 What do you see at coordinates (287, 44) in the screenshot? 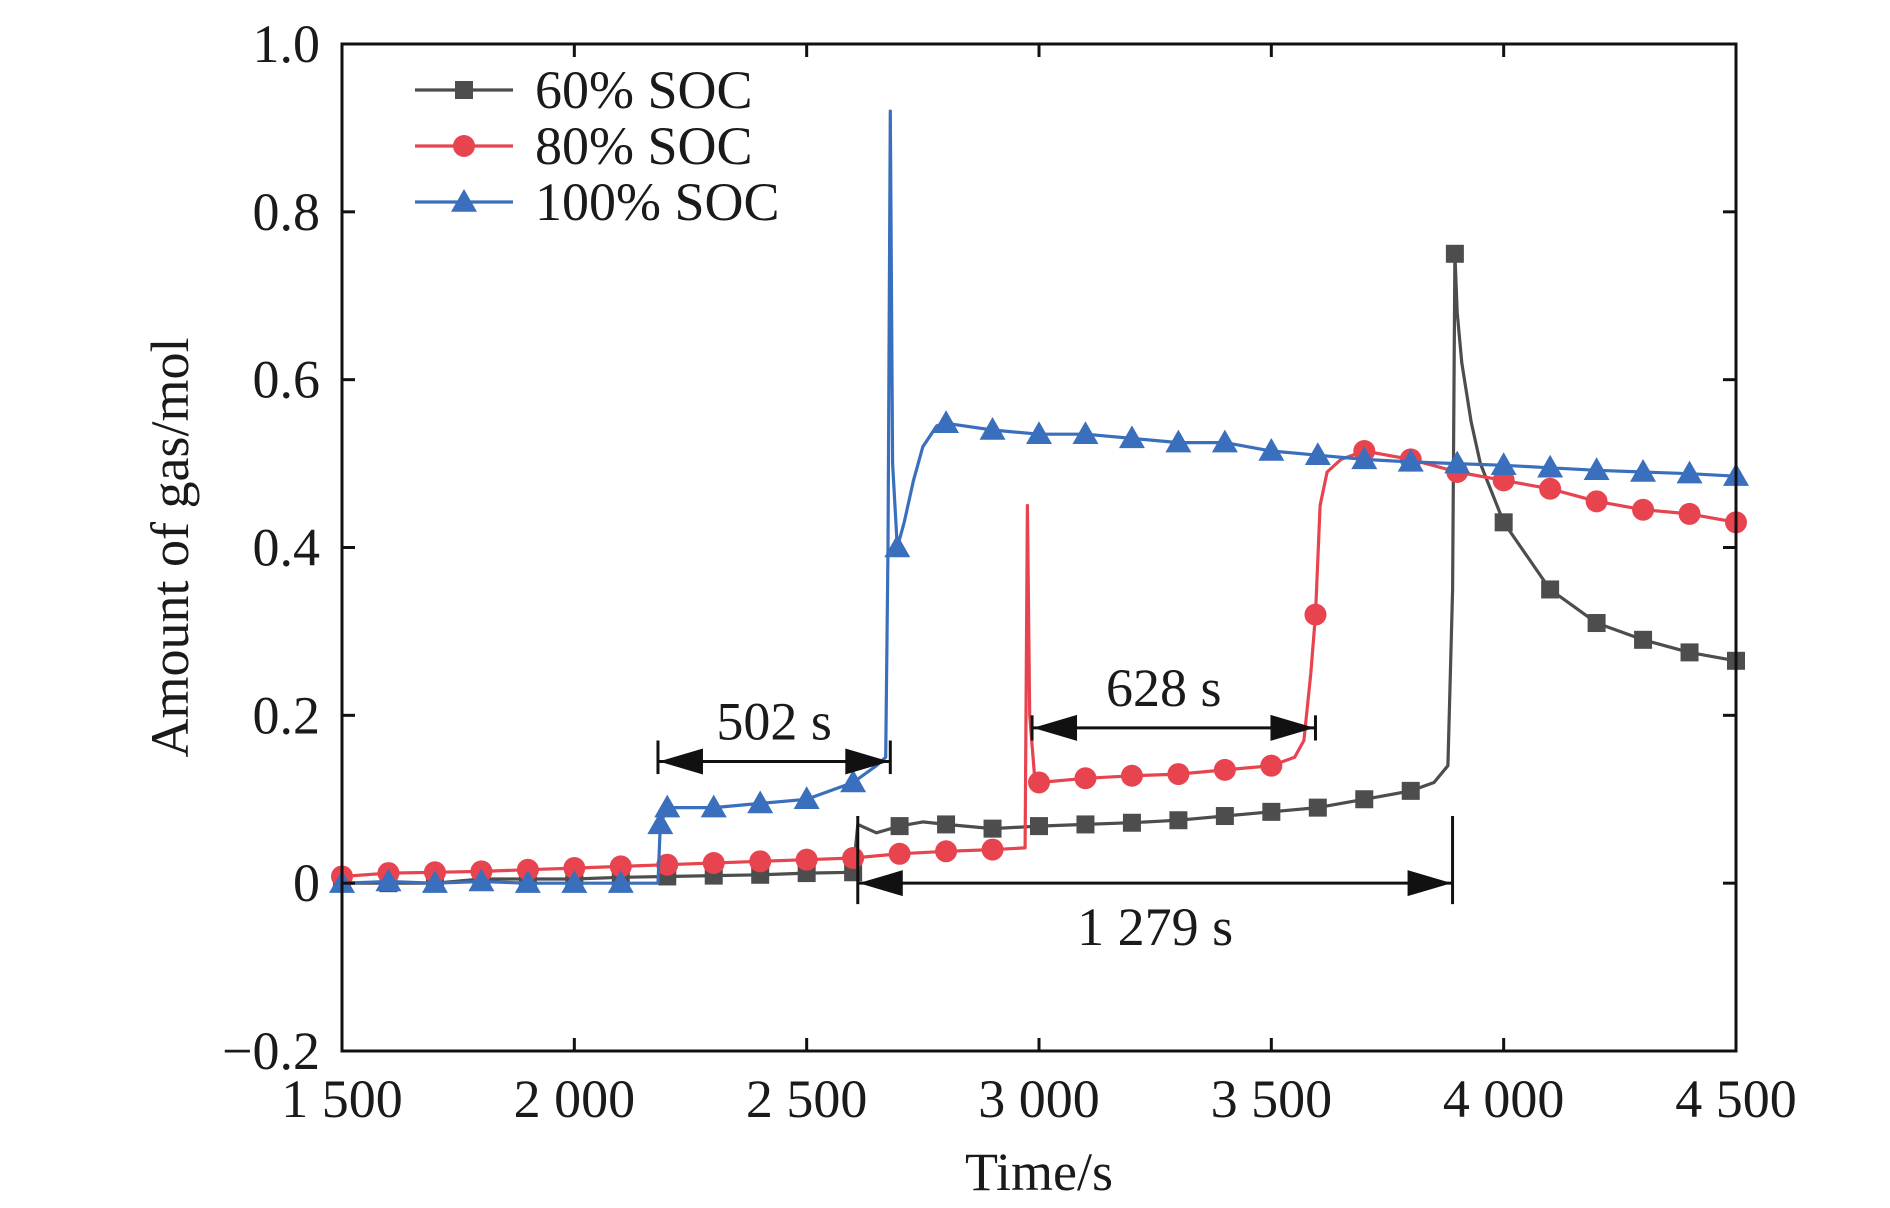
I see `y-tick-label: 1.0` at bounding box center [287, 44].